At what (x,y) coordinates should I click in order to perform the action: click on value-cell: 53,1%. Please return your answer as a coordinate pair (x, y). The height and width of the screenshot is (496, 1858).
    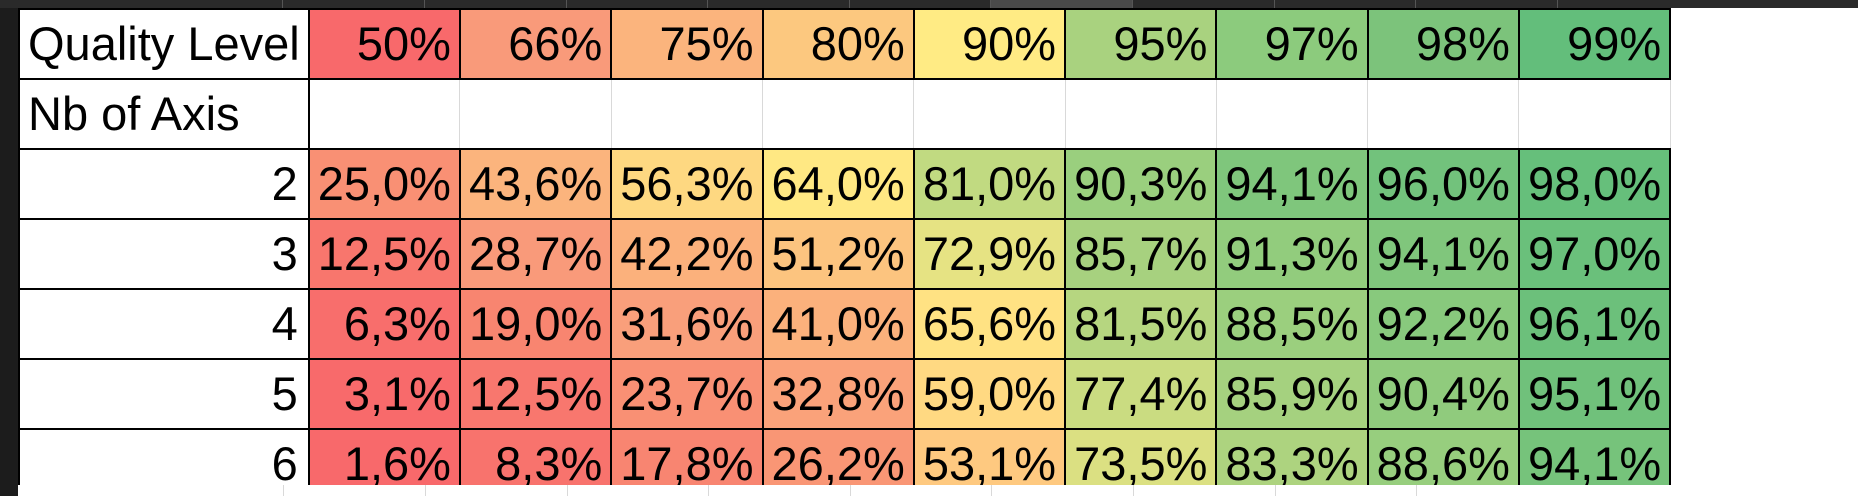
    Looking at the image, I should click on (989, 462).